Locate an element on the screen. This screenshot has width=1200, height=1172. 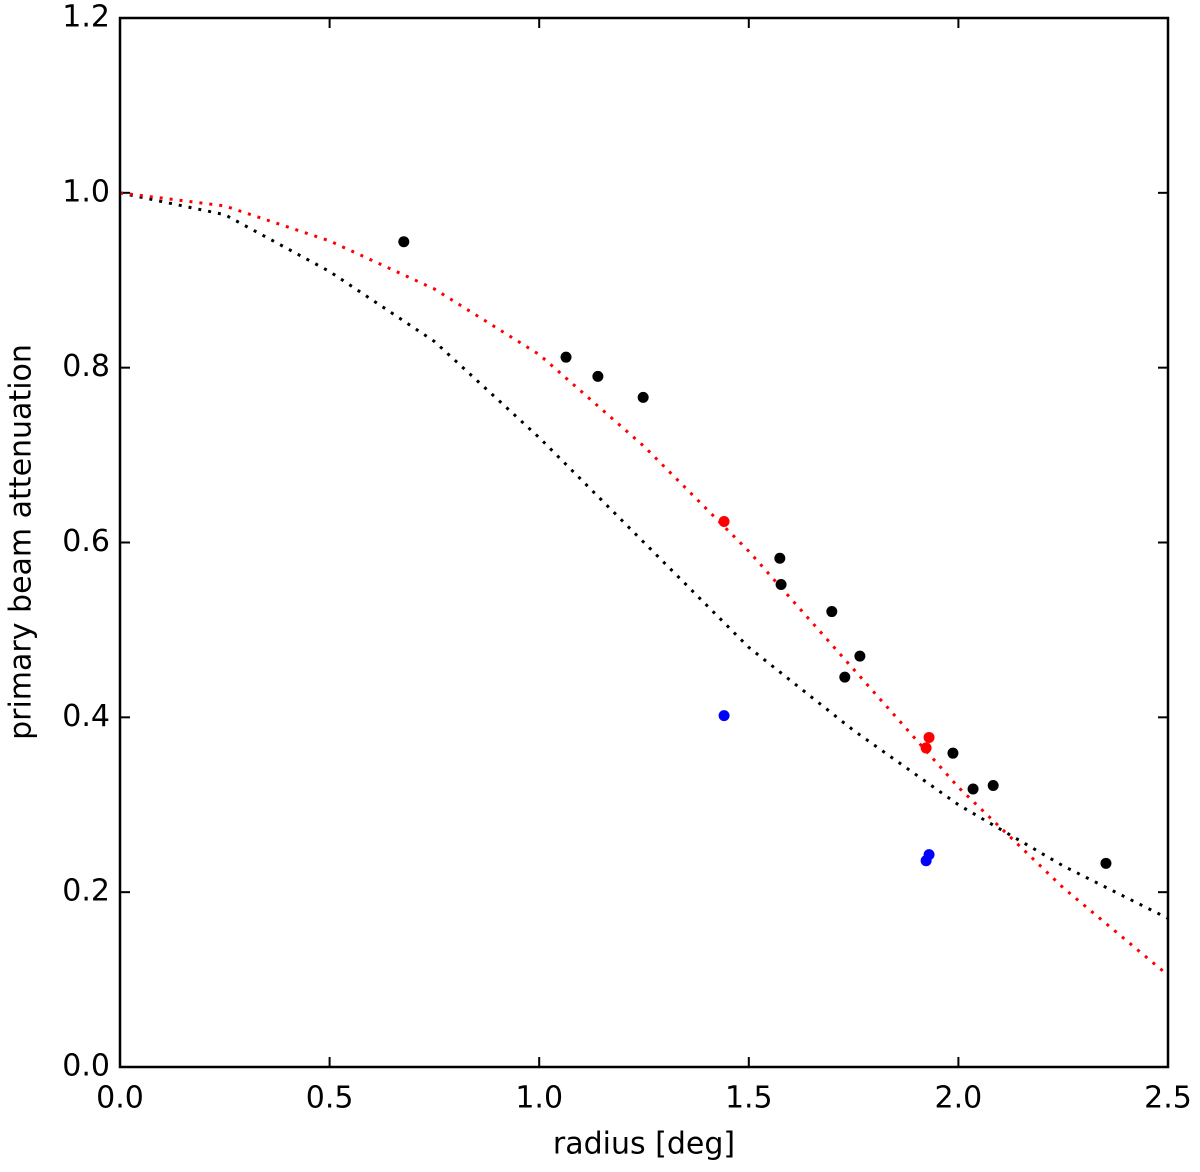
x-tick-label: 2.0 is located at coordinates (959, 1098).